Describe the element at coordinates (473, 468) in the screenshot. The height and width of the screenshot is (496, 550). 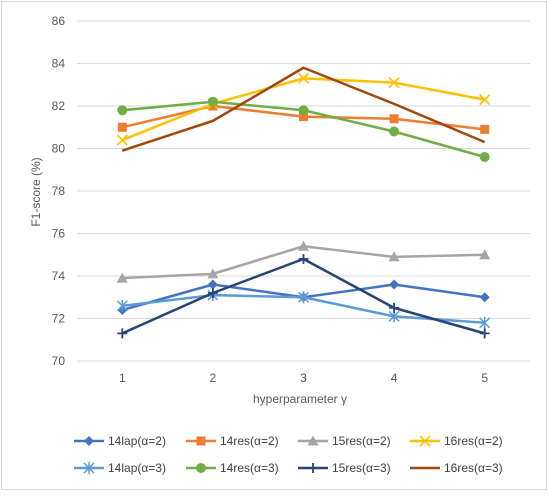
I see `legend-label: 16res(α=3)` at that location.